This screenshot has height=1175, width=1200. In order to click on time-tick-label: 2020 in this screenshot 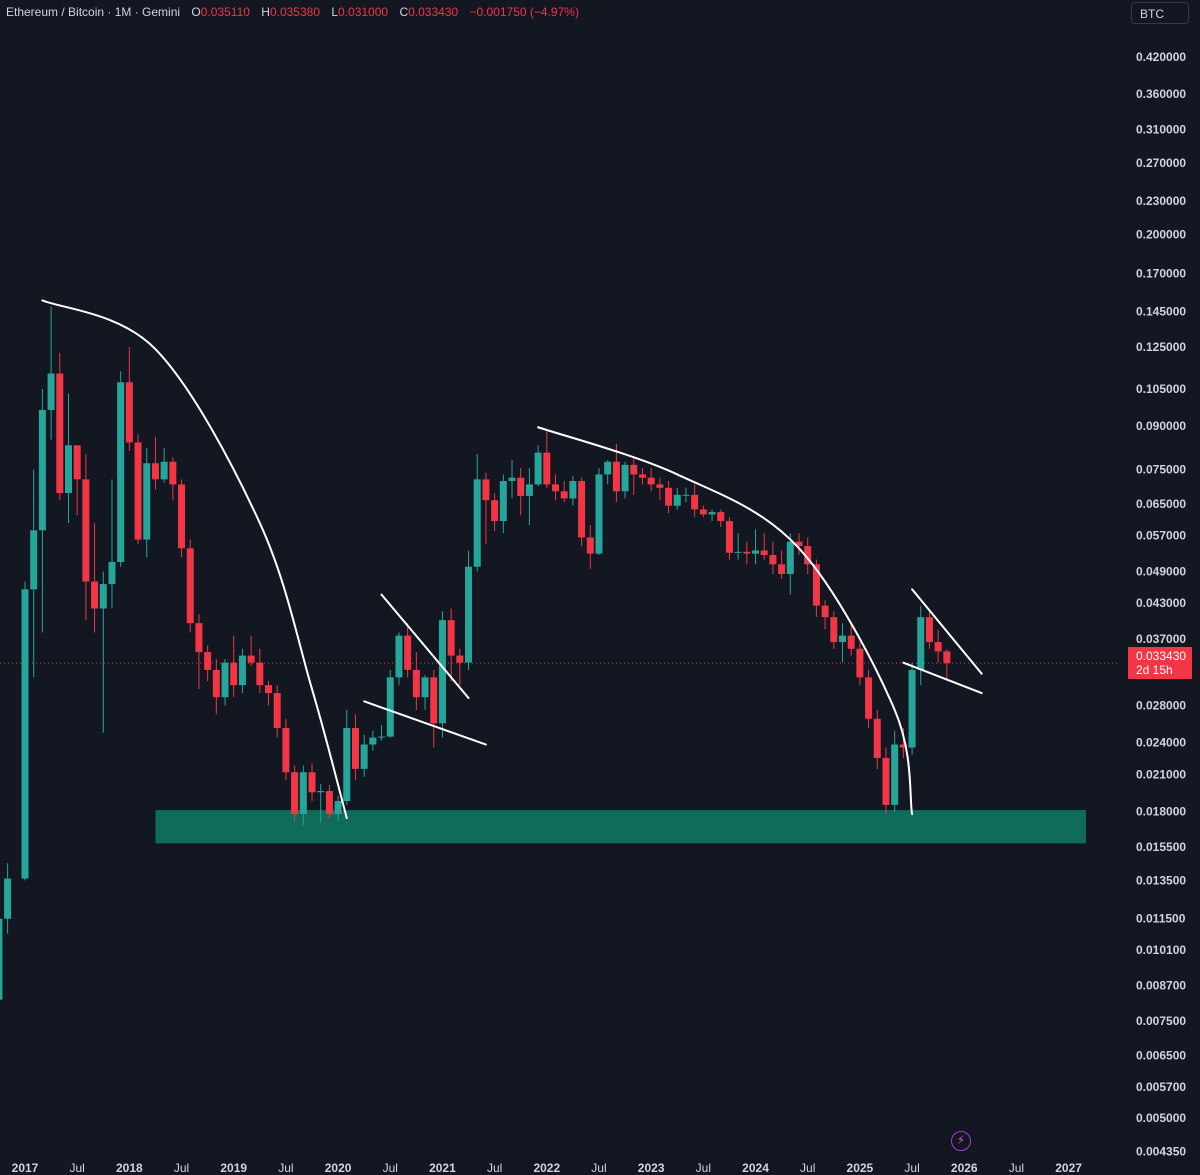, I will do `click(338, 1168)`.